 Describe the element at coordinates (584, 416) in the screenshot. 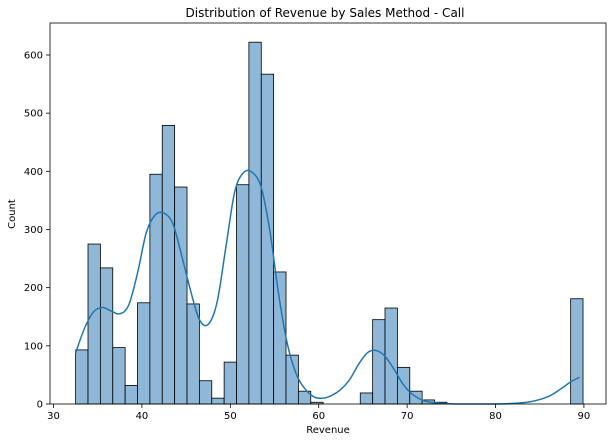

I see `x-tick-label: 90` at that location.